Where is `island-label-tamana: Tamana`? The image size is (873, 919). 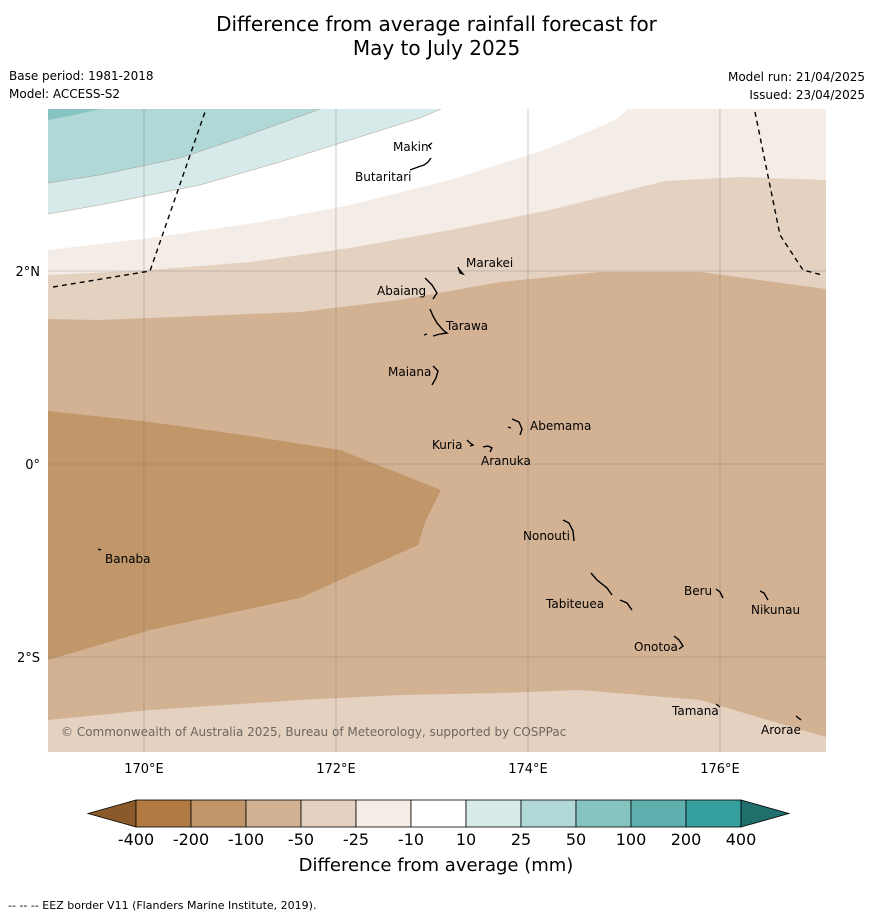 island-label-tamana: Tamana is located at coordinates (695, 711).